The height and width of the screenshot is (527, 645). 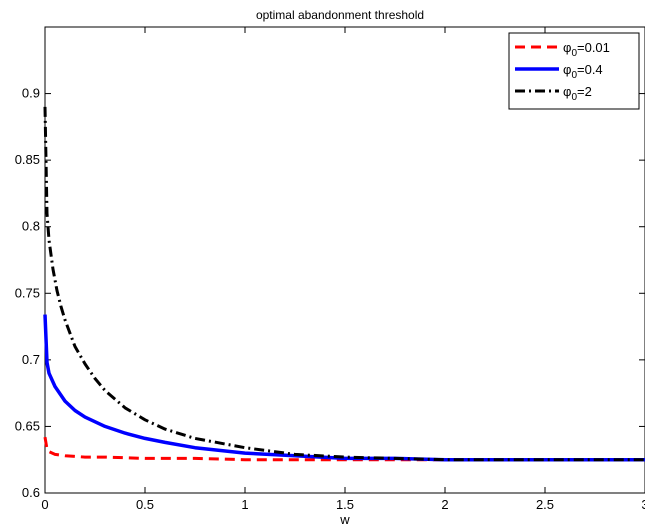 I want to click on y-tick-label: 0.6, so click(x=31, y=492).